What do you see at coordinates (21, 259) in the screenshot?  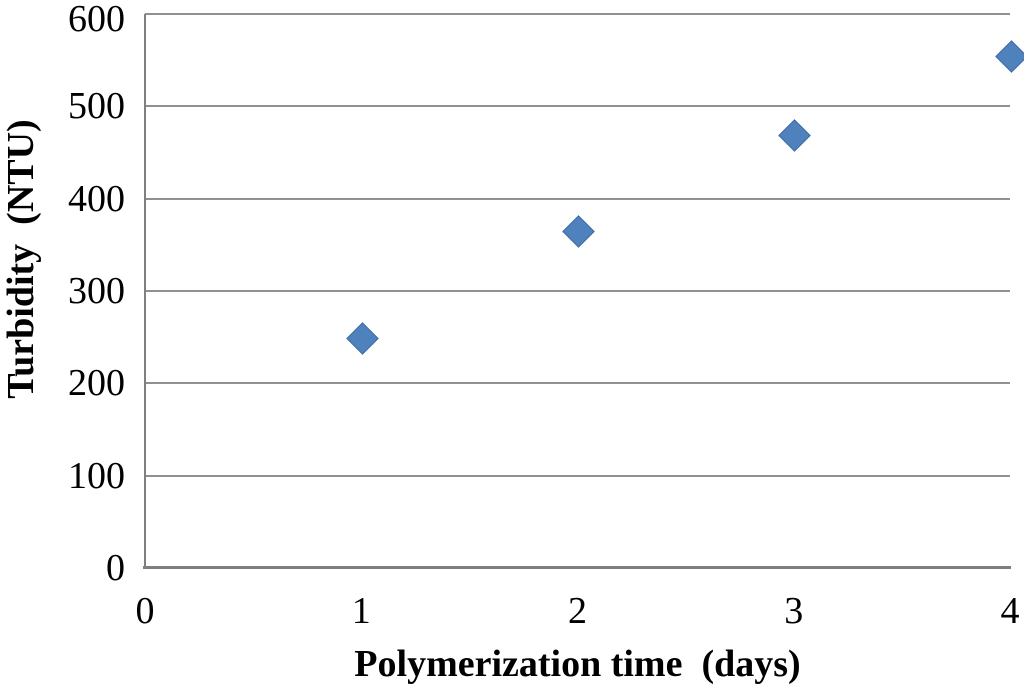 I see `y-axis-title: Turbidity (NTU)` at bounding box center [21, 259].